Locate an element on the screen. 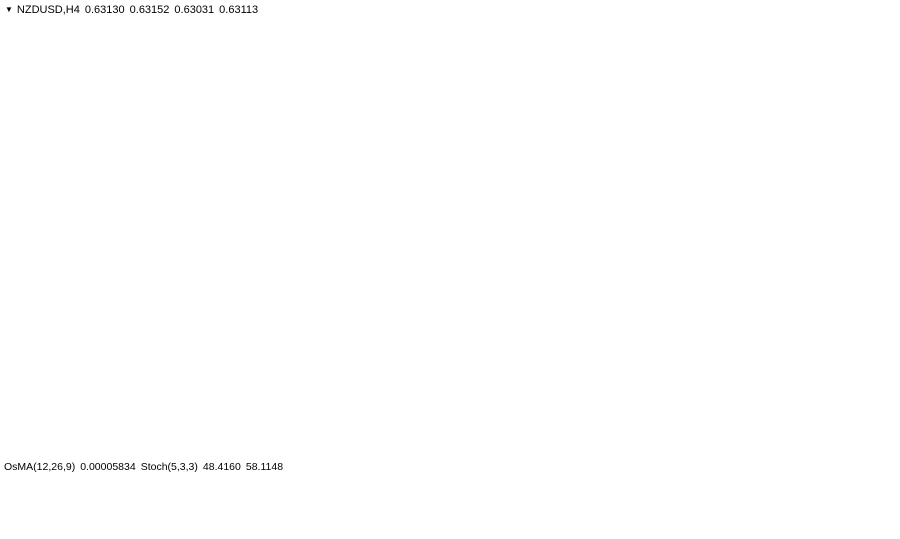 The image size is (900, 539). chart-header: ▼ NZDUSD,H4 0.63130 0.63152 0.63031 0.63113 is located at coordinates (134, 10).